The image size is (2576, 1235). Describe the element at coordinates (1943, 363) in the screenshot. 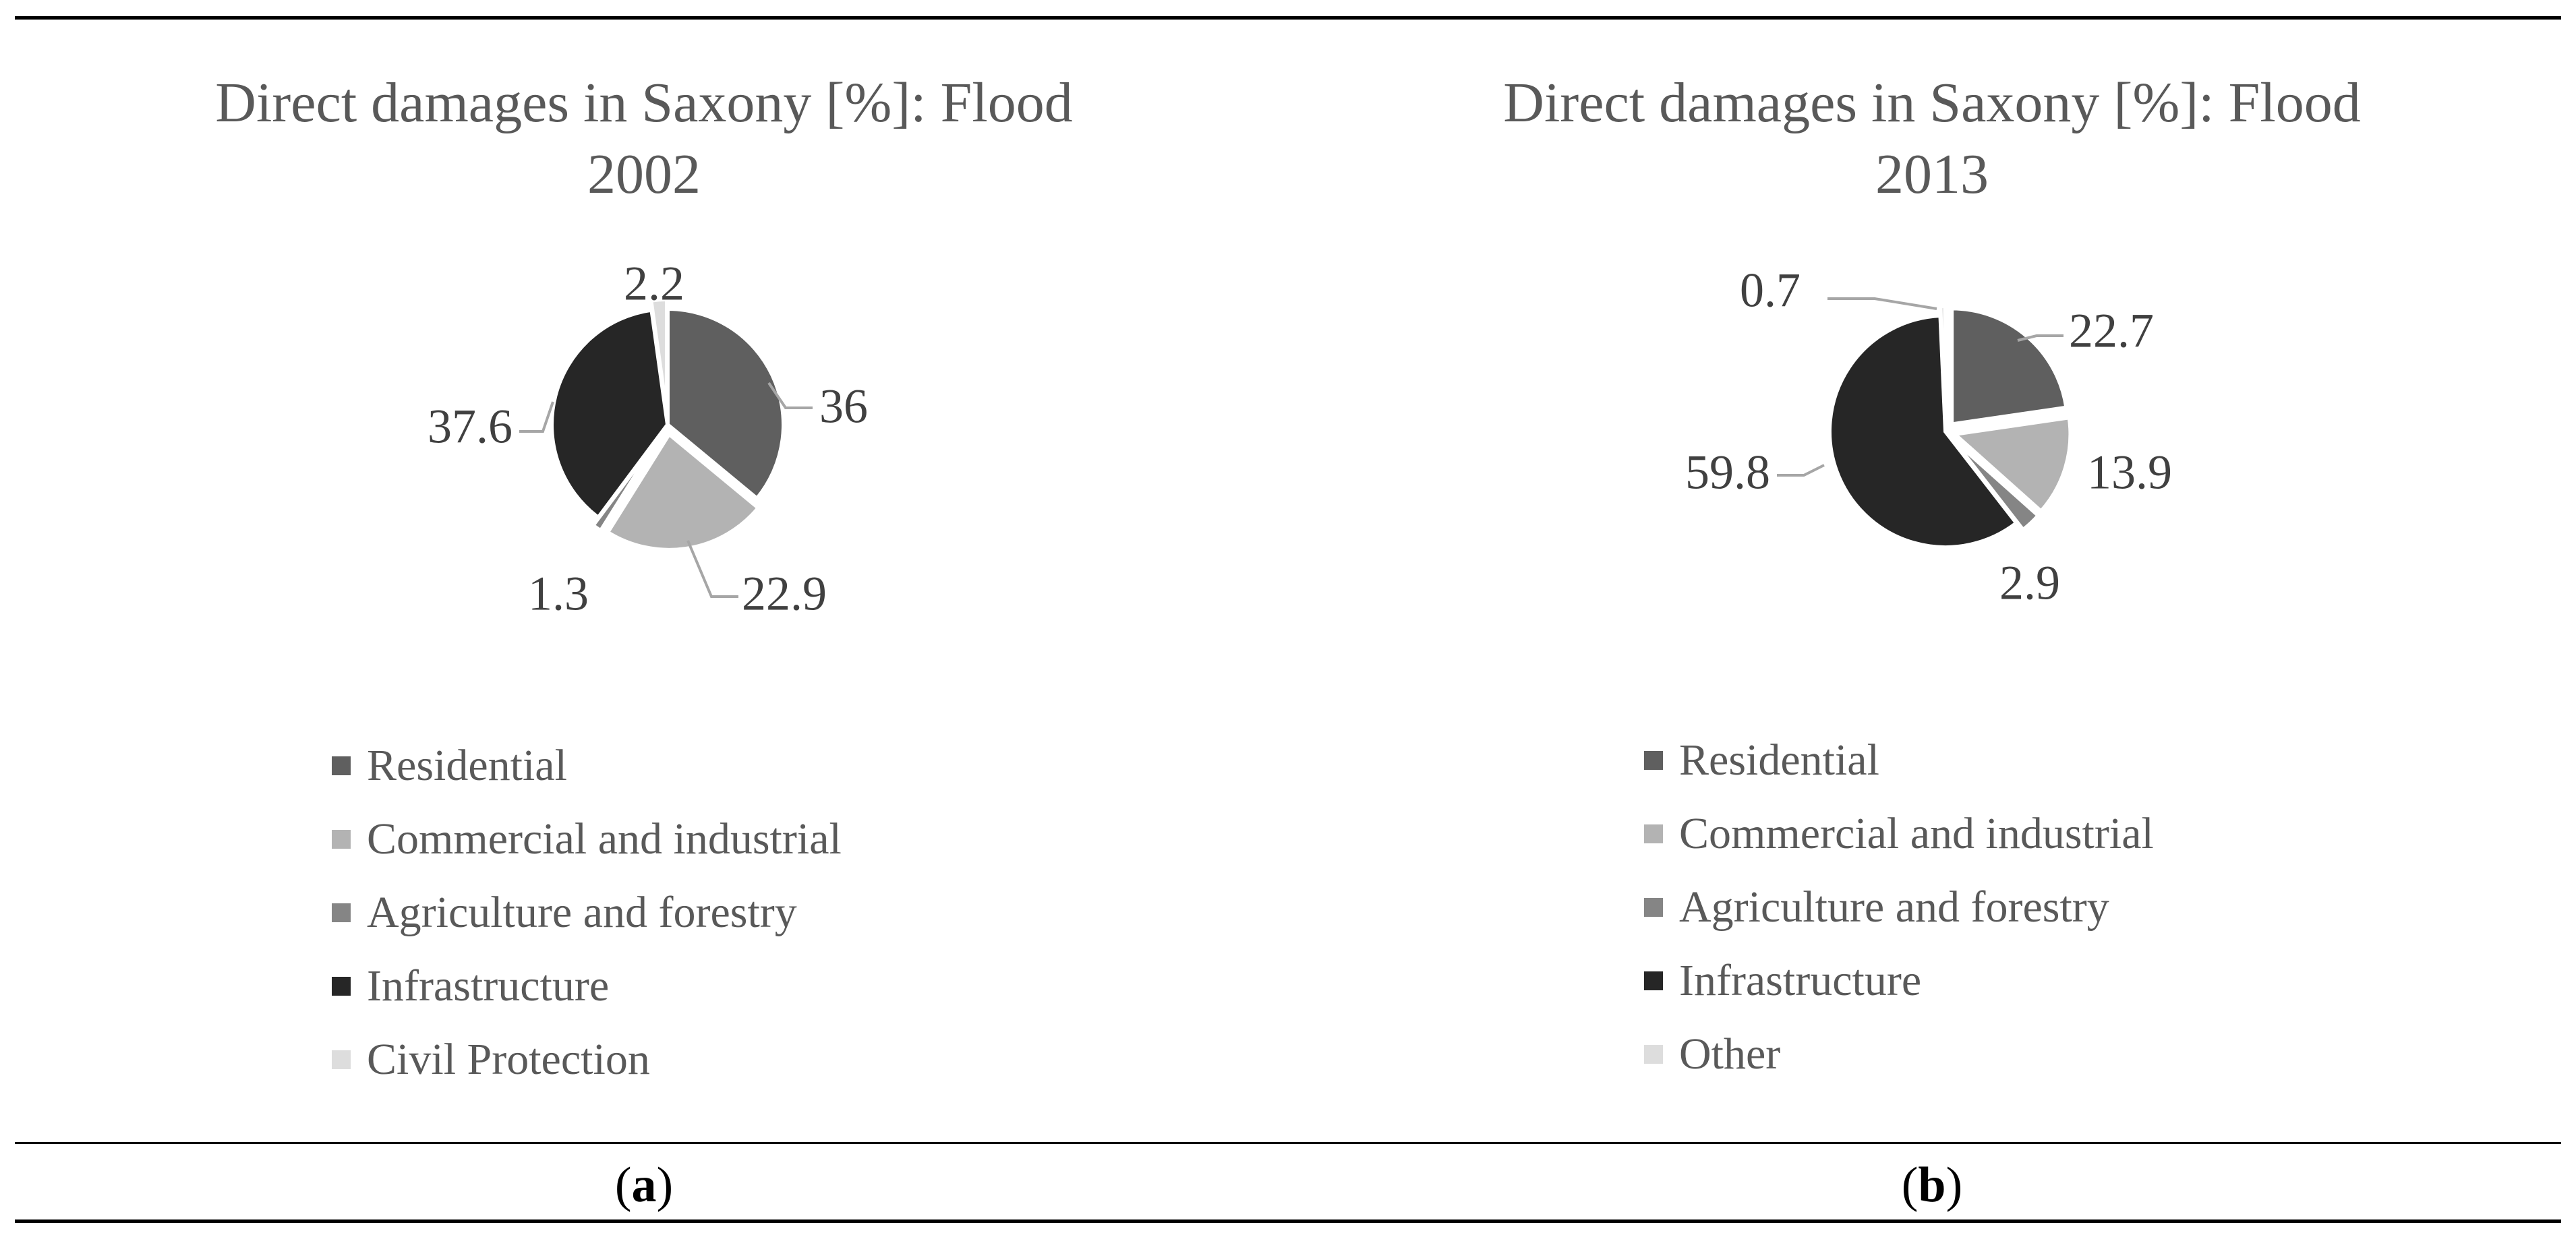

I see `pie-slice-other` at that location.